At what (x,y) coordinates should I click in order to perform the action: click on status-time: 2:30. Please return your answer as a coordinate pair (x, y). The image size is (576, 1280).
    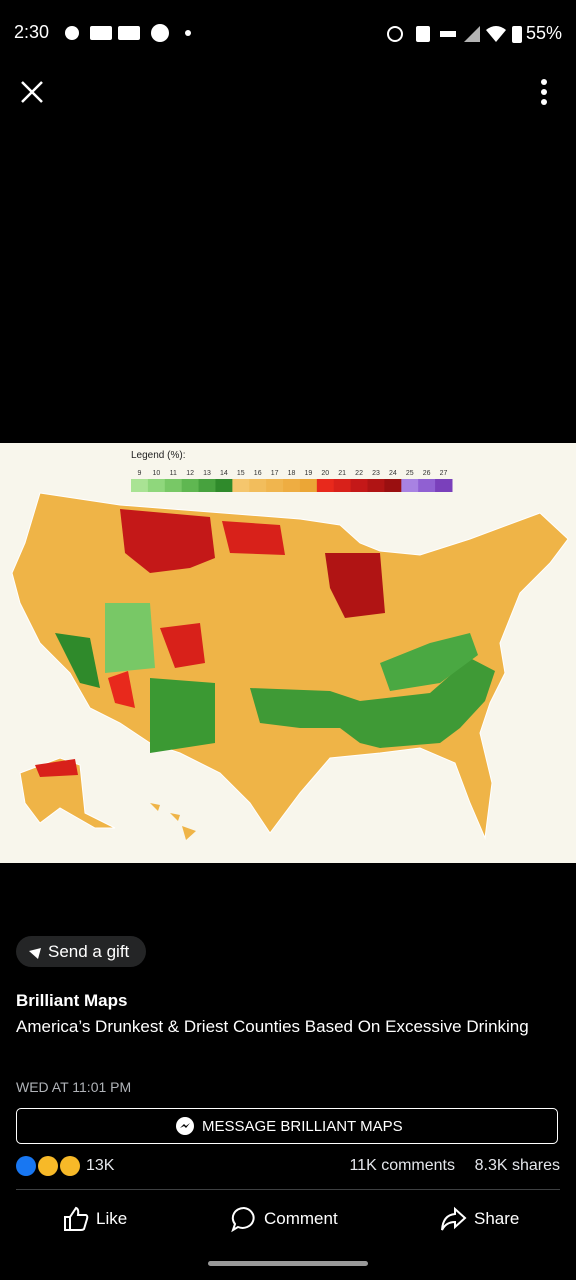
    Looking at the image, I should click on (32, 32).